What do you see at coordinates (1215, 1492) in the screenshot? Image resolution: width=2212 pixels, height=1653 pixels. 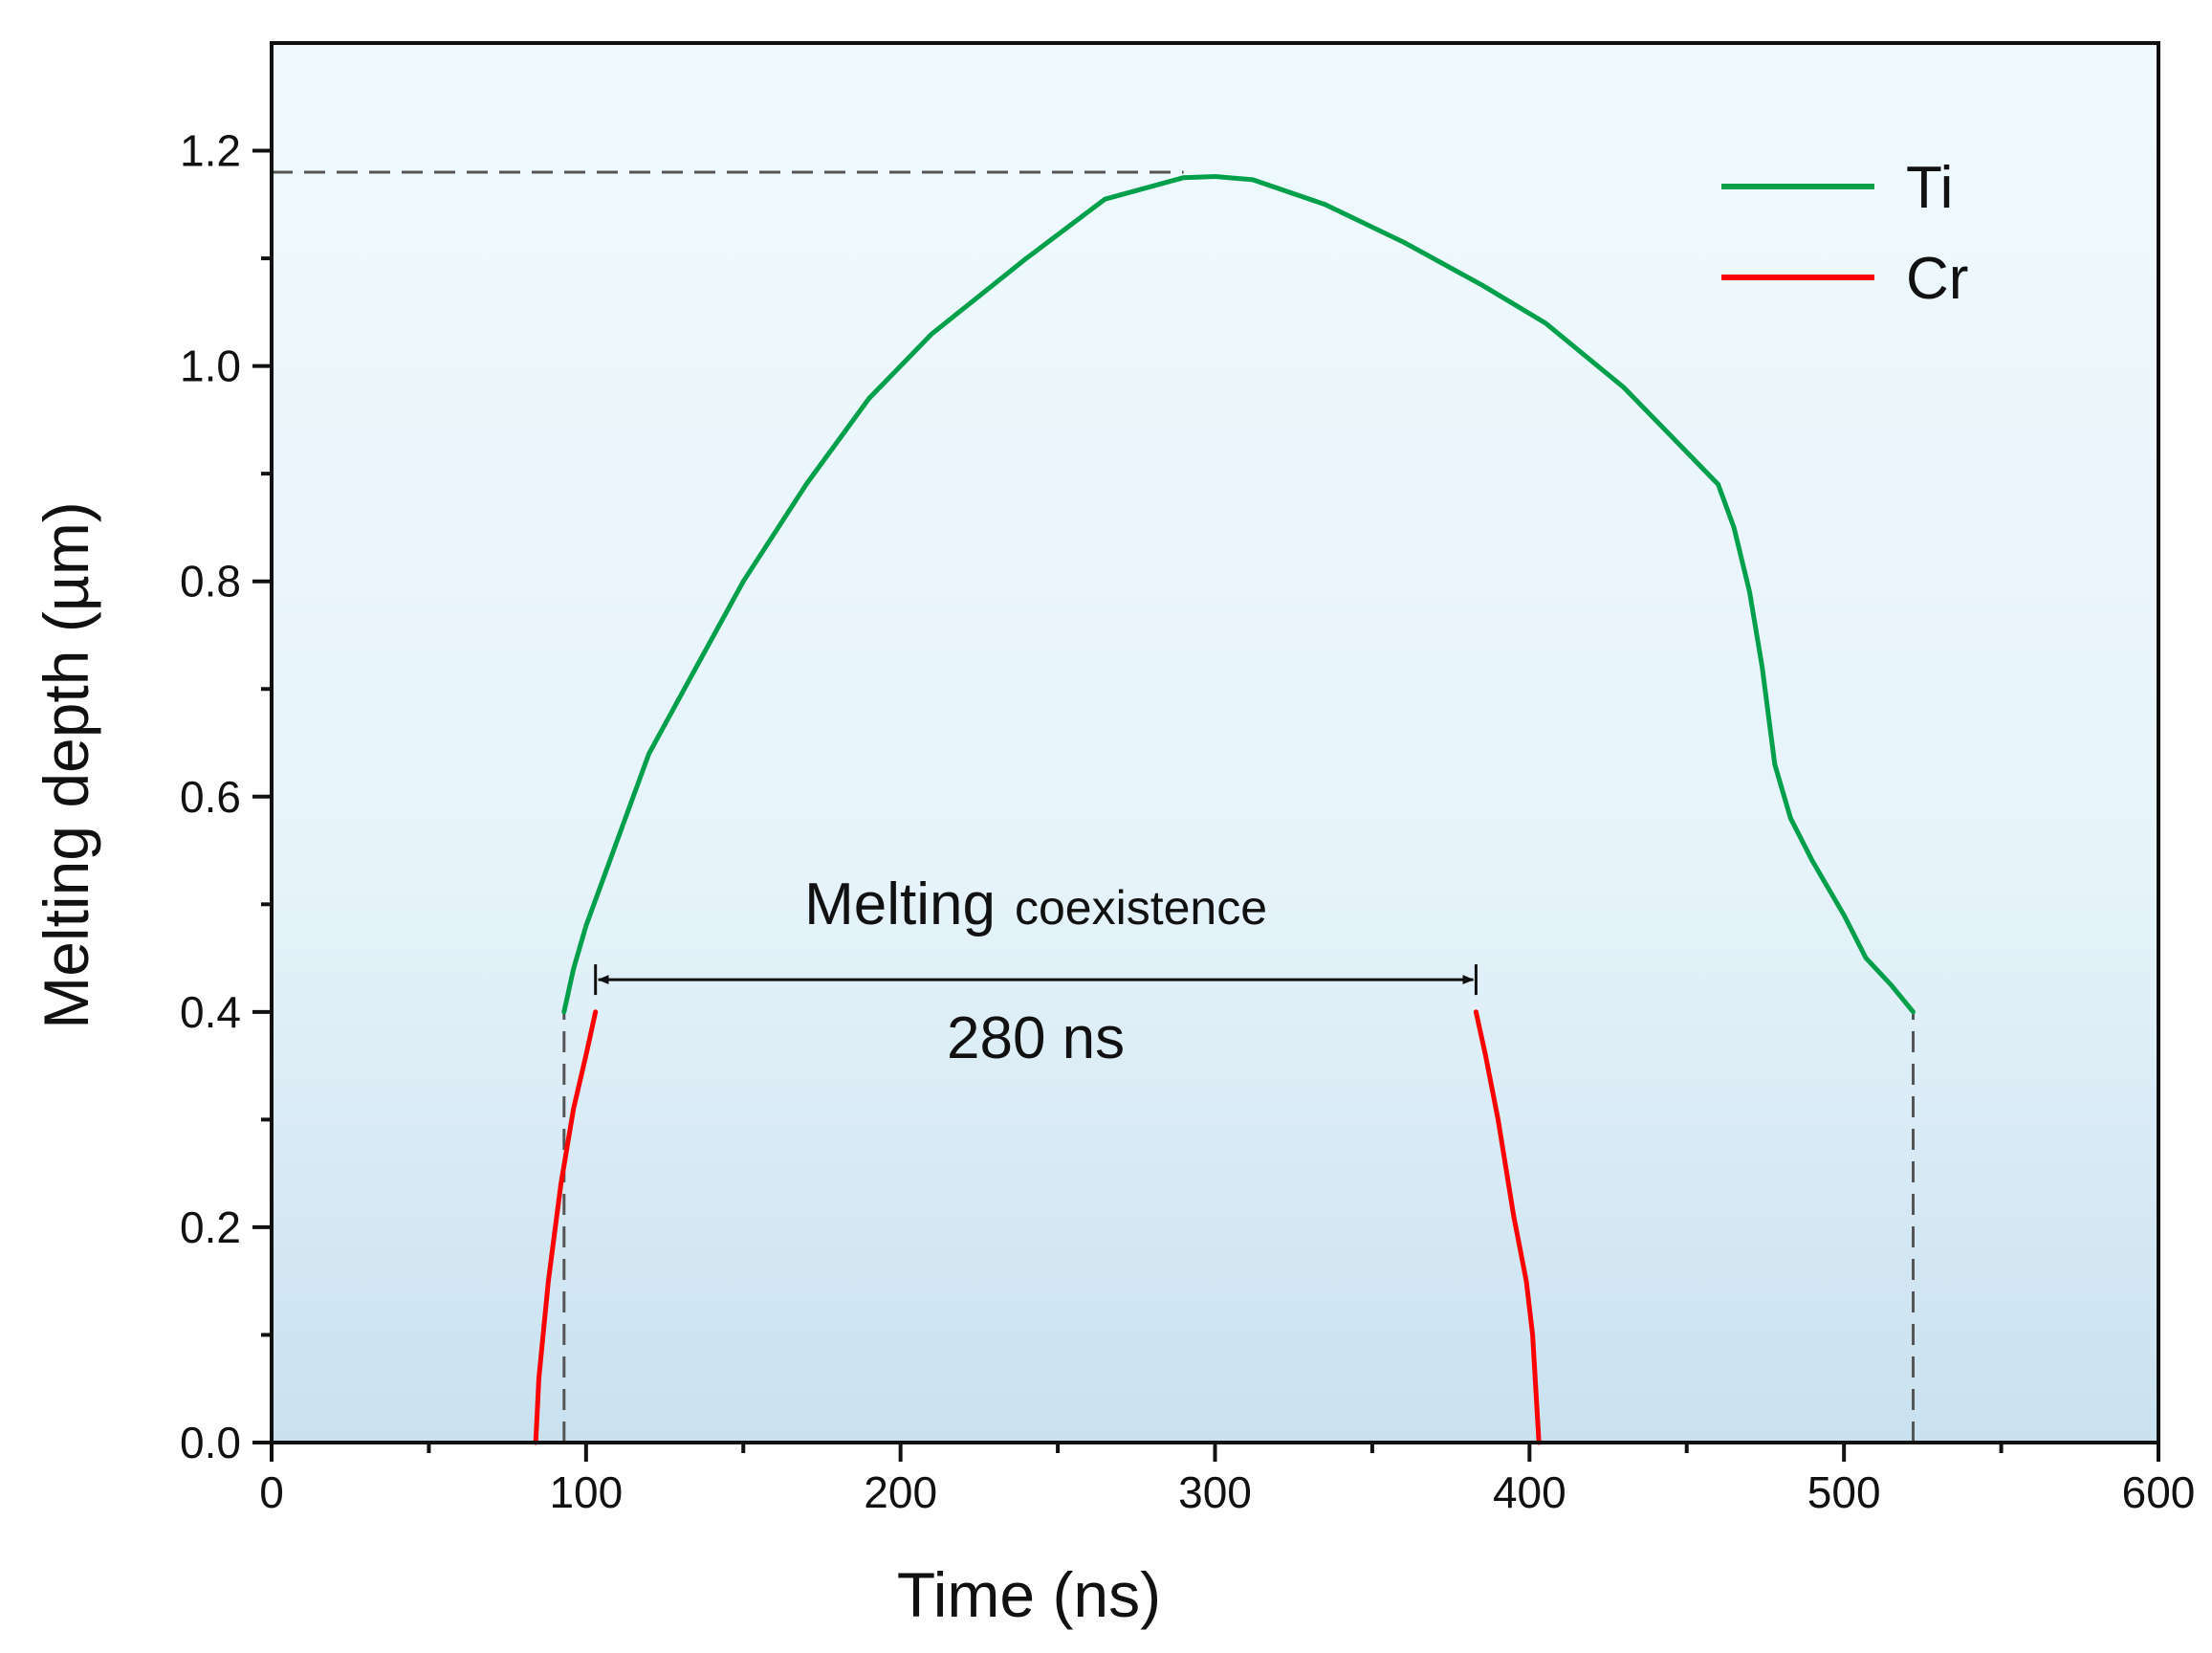 I see `x-tick-label: 300` at bounding box center [1215, 1492].